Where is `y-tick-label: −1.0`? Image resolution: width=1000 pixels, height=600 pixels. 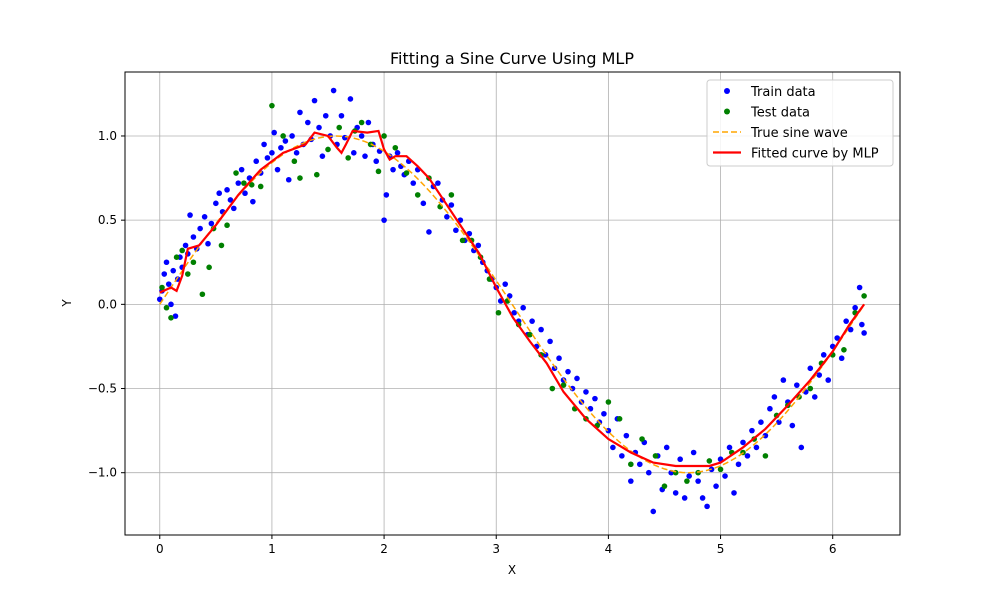
y-tick-label: −1.0 is located at coordinates (102, 473).